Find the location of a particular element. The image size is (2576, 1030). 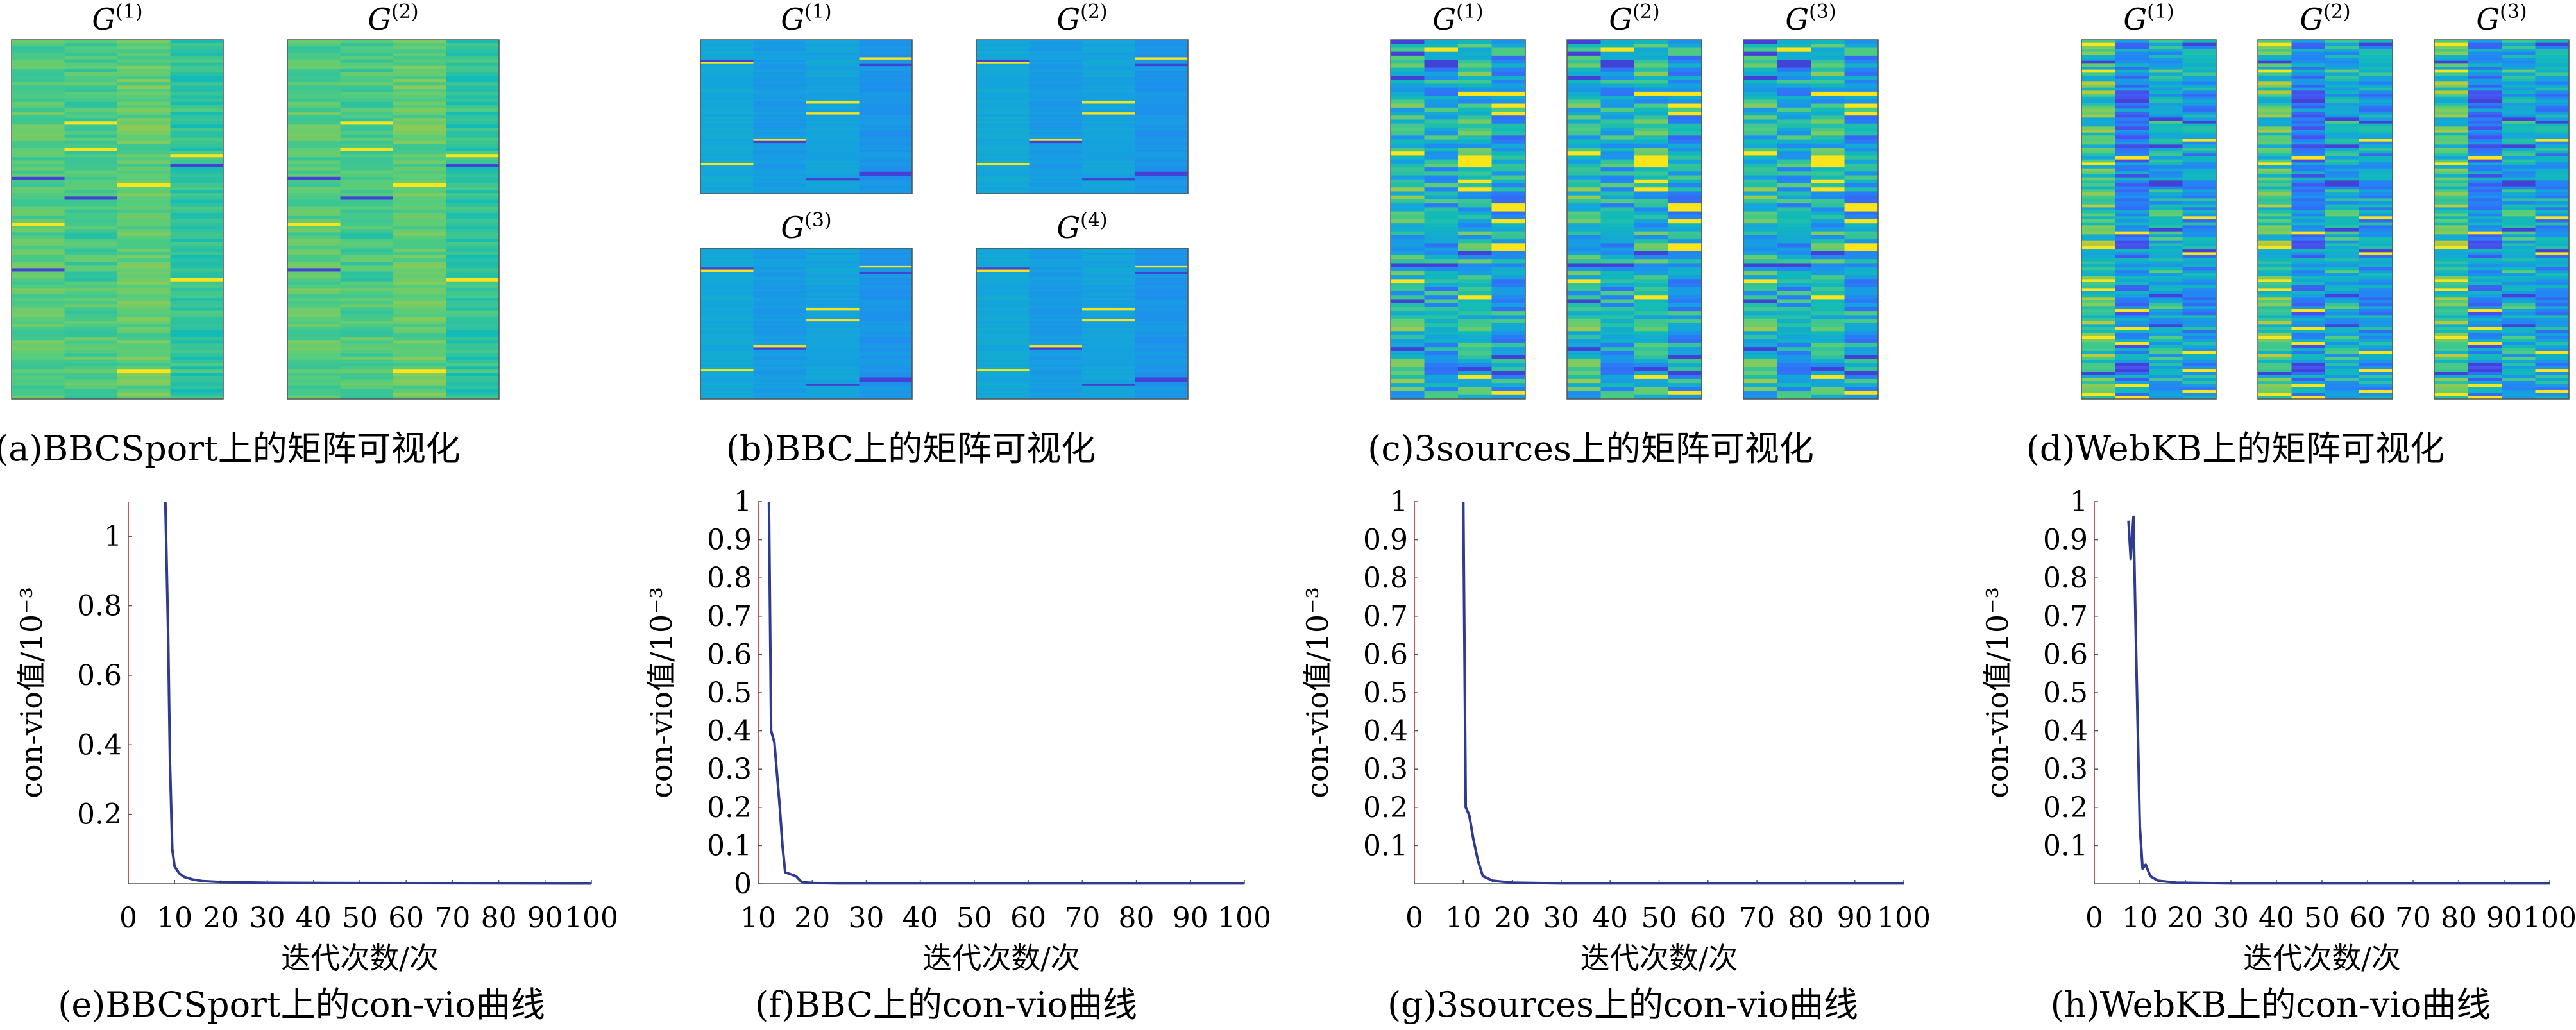

x-tick-label: 100 is located at coordinates (591, 918).